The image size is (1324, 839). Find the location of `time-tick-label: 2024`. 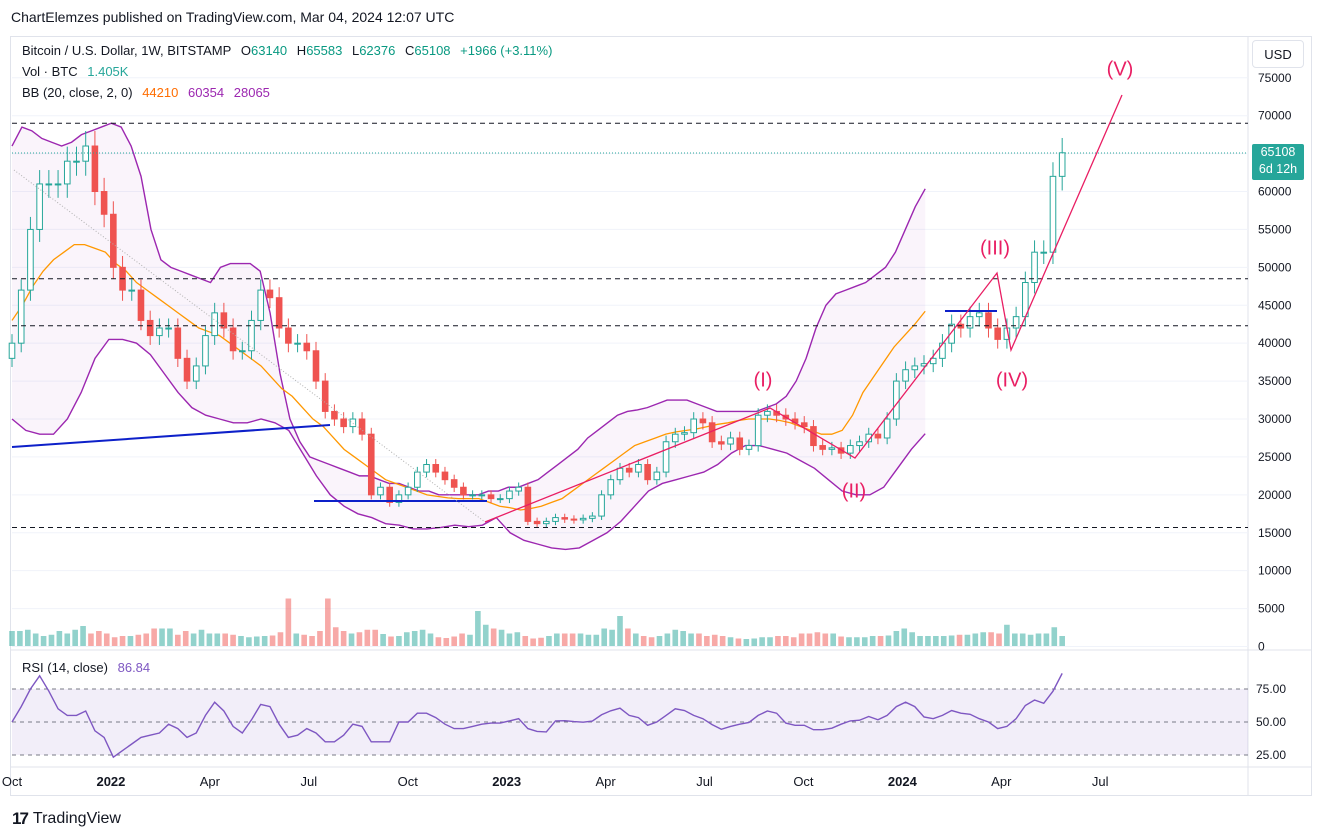

time-tick-label: 2024 is located at coordinates (903, 781).